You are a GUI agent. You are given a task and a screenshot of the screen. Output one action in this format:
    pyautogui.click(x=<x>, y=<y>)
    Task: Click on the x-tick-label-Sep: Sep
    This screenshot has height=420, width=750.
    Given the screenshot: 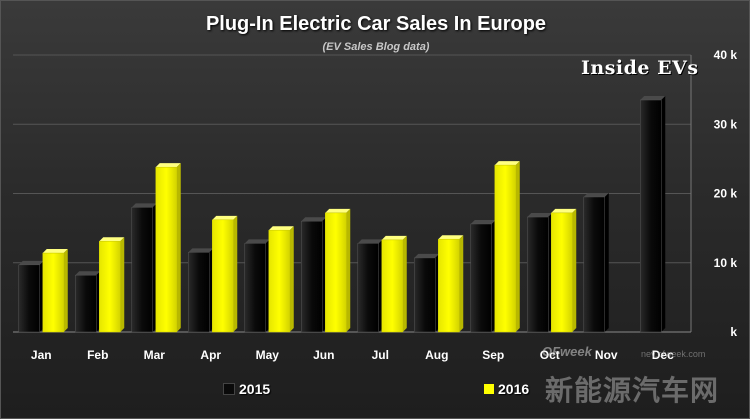 What is the action you would take?
    pyautogui.click(x=493, y=355)
    